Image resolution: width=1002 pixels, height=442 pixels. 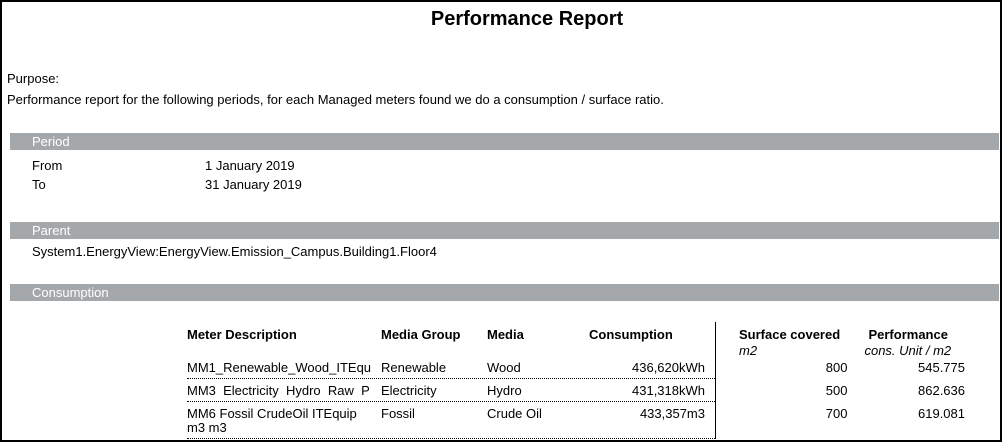 I want to click on performance-label: Performance, so click(x=908, y=334).